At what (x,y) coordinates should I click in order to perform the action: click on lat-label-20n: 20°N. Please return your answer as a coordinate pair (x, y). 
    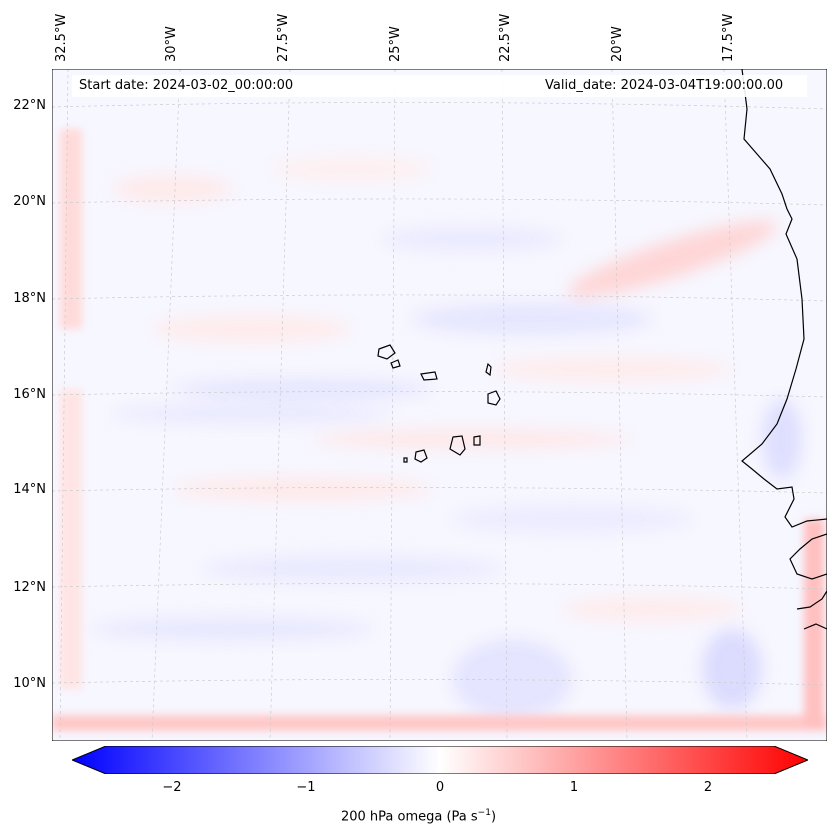
    Looking at the image, I should click on (29, 201).